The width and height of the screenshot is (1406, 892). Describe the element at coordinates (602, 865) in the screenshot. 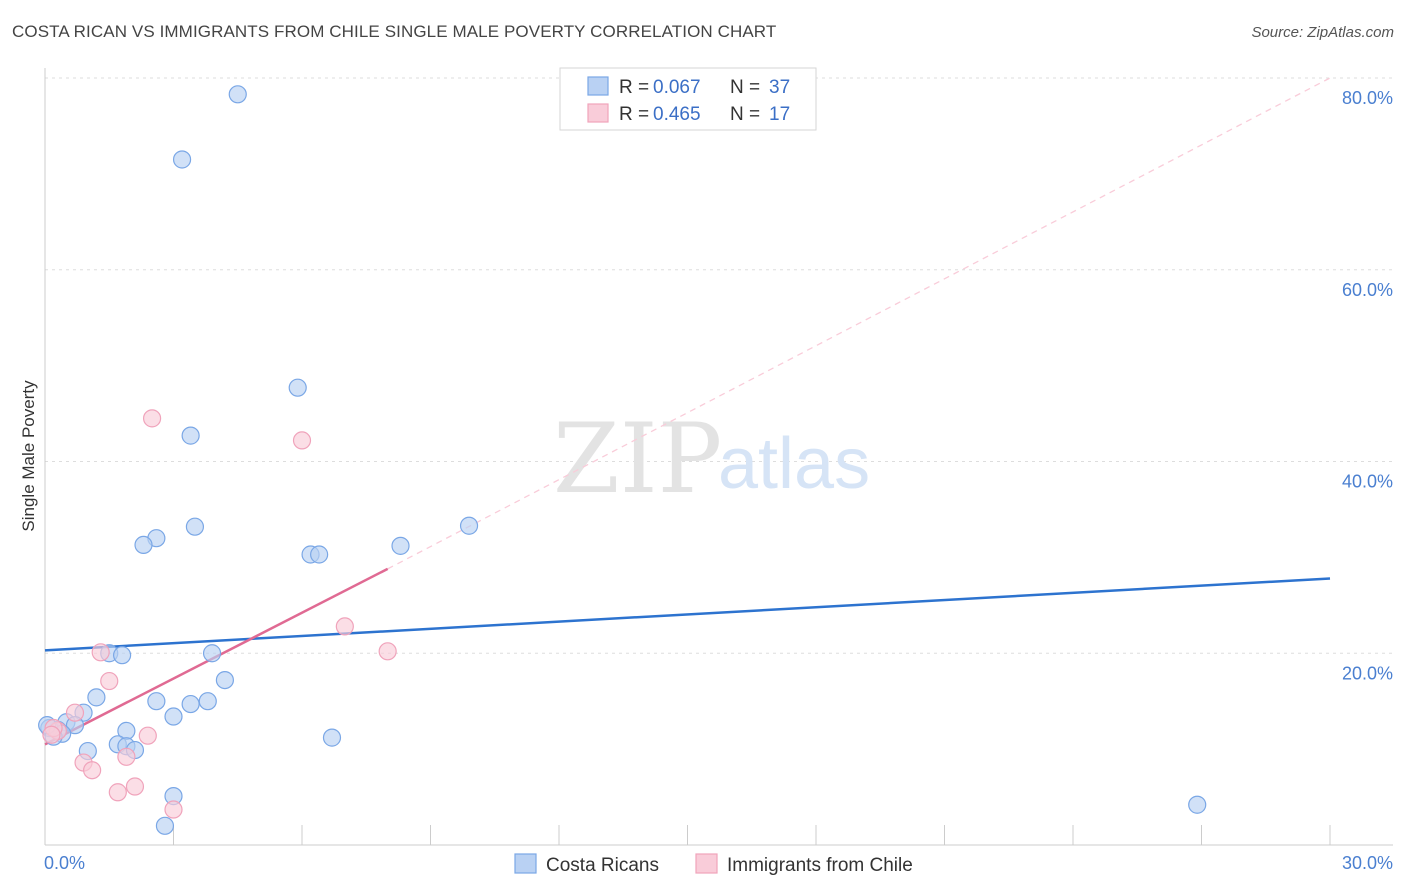

I see `bottom-legend-label-0: Costa Ricans` at that location.